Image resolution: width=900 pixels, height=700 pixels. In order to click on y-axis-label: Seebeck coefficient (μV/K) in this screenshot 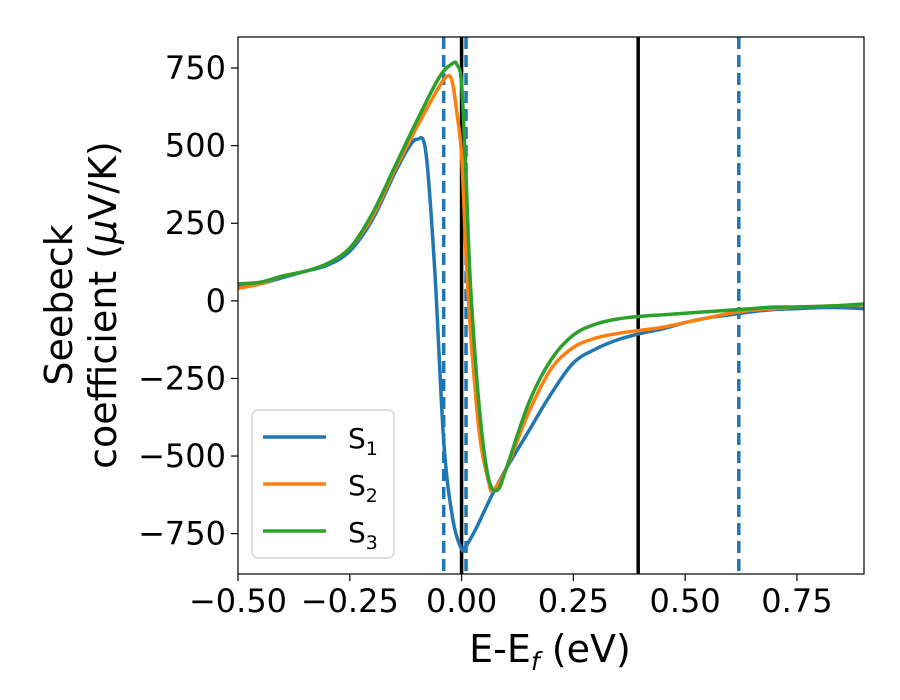, I will do `click(81, 305)`.